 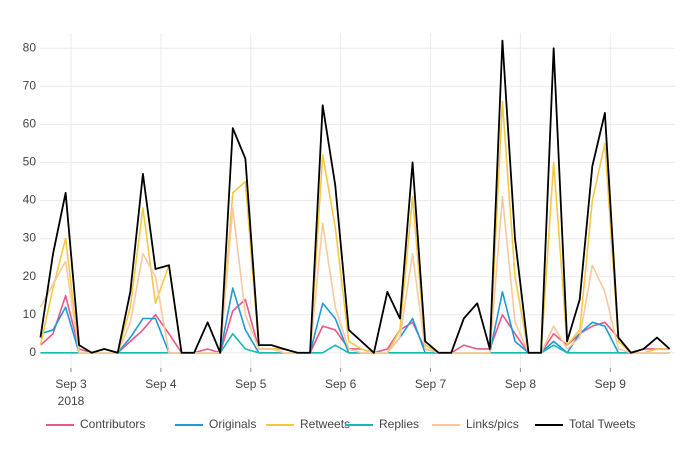 I want to click on y-tick-label: 50, so click(x=30, y=162).